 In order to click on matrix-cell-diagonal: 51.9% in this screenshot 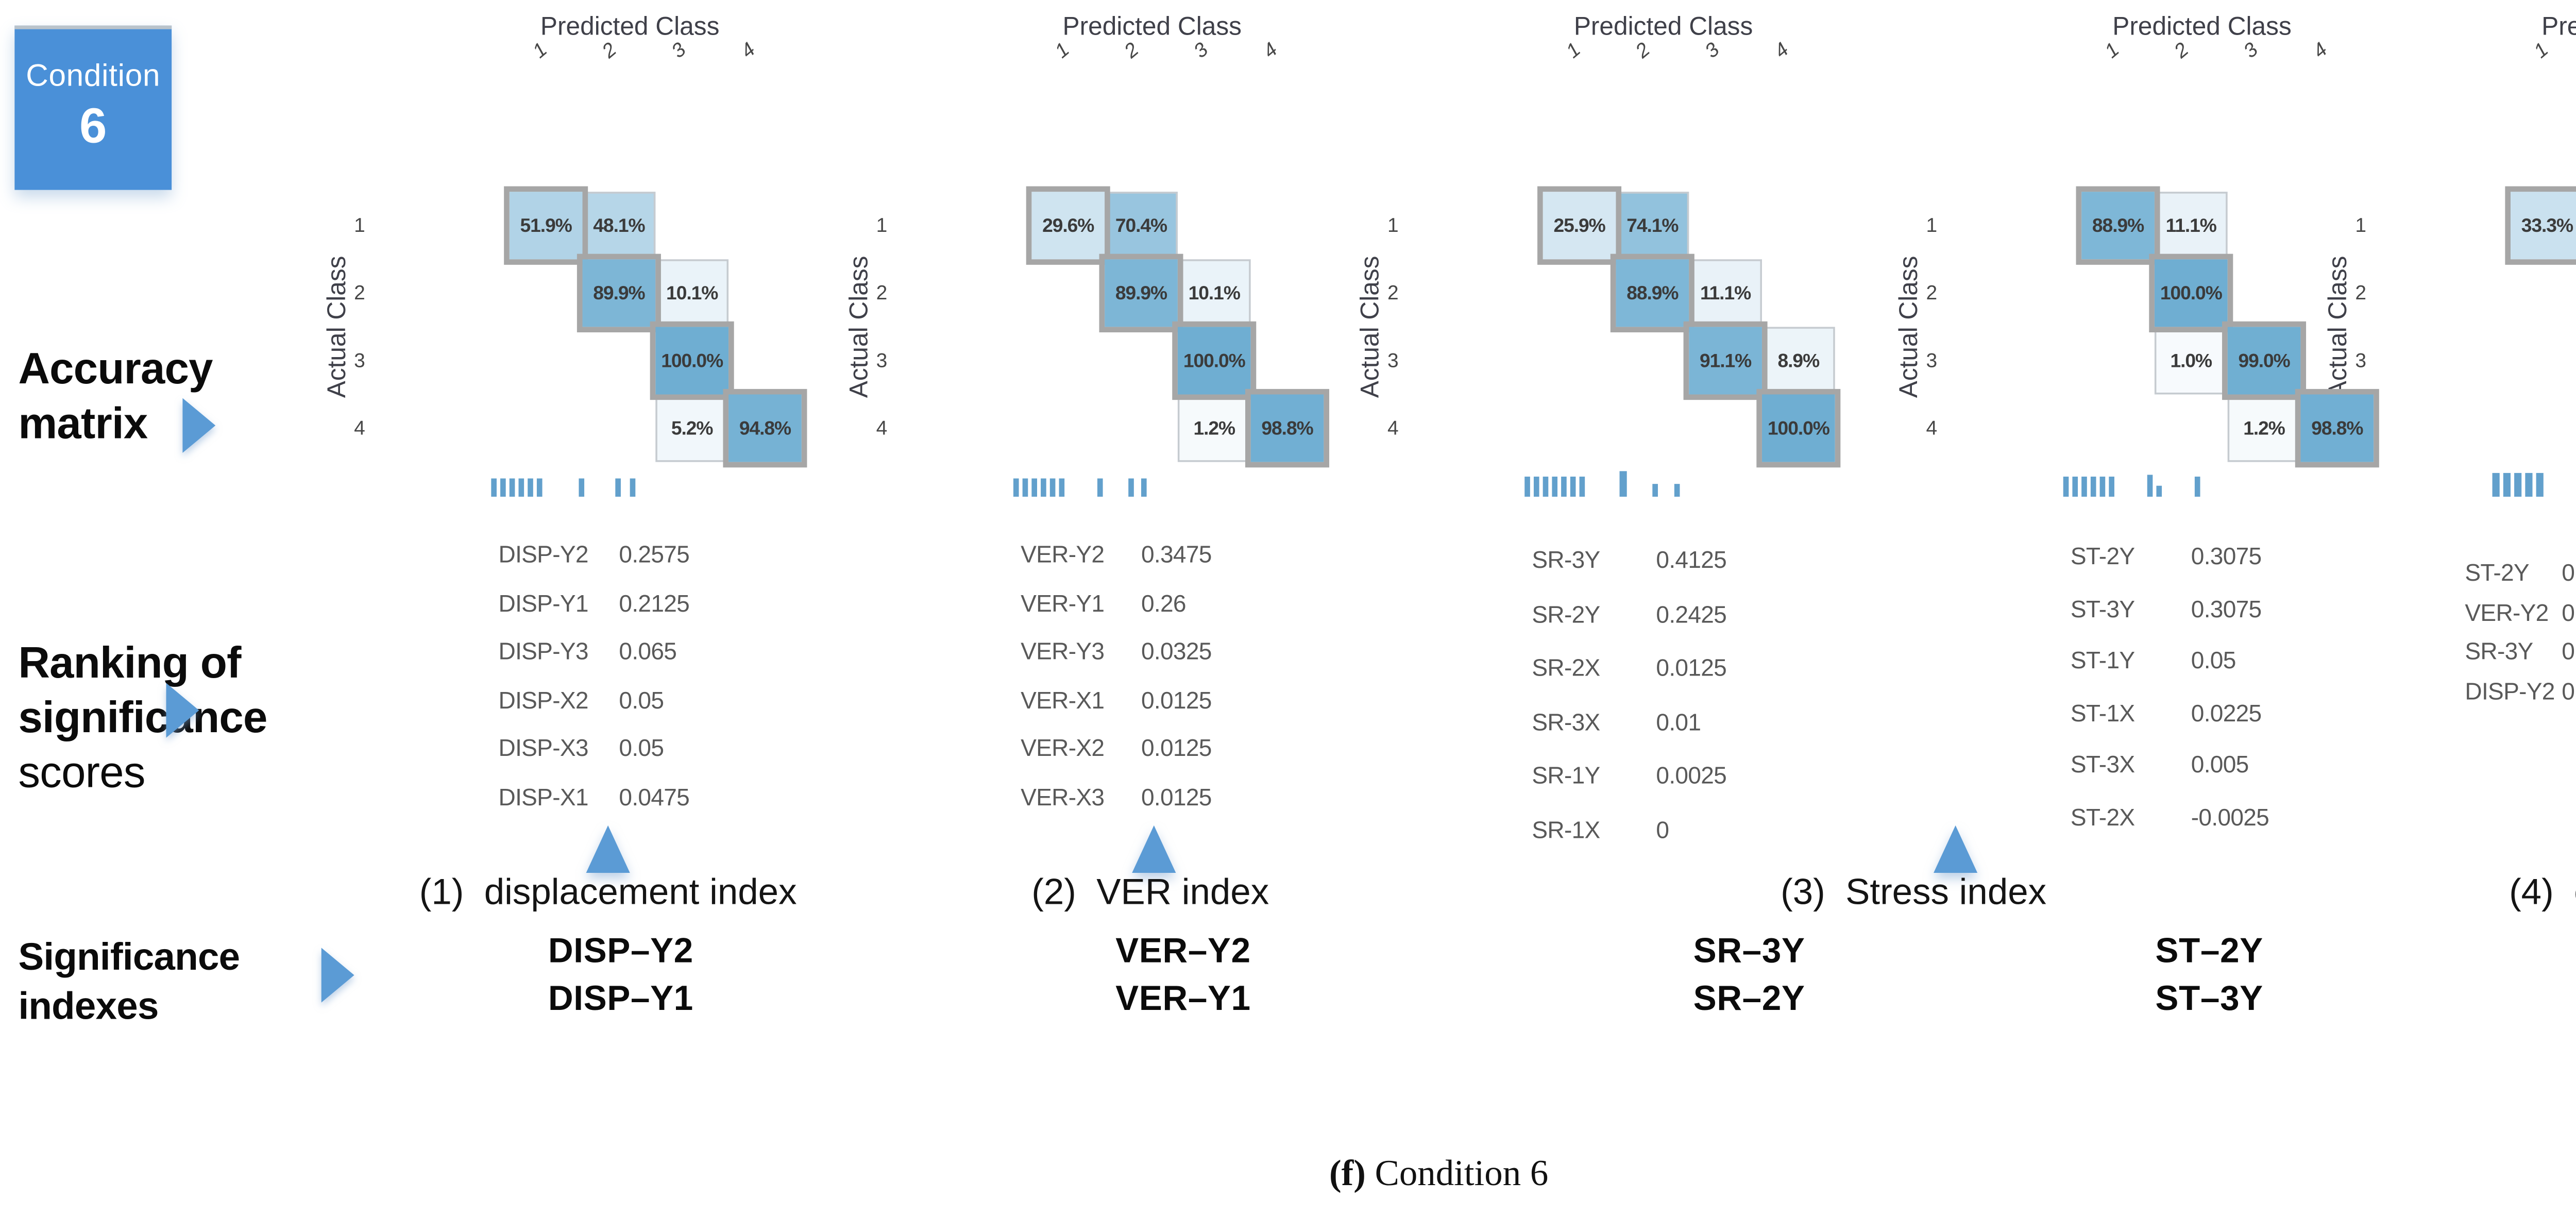, I will do `click(546, 225)`.